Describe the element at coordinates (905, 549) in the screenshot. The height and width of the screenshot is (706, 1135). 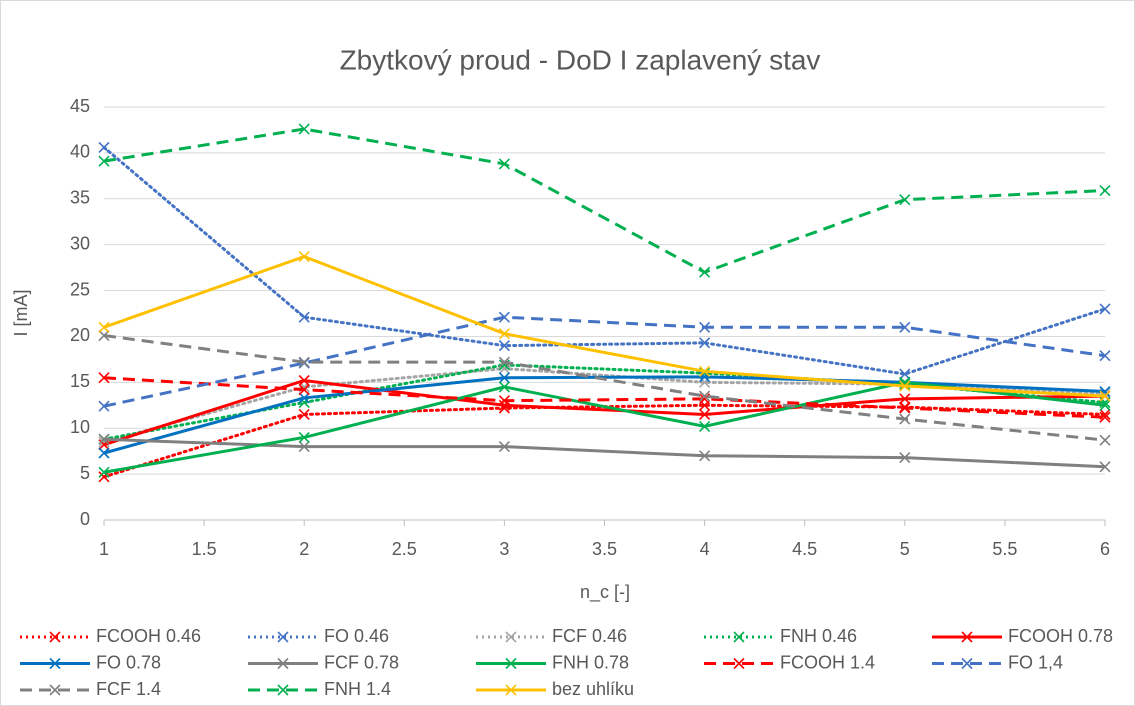
I see `x-tick-label: 5` at that location.